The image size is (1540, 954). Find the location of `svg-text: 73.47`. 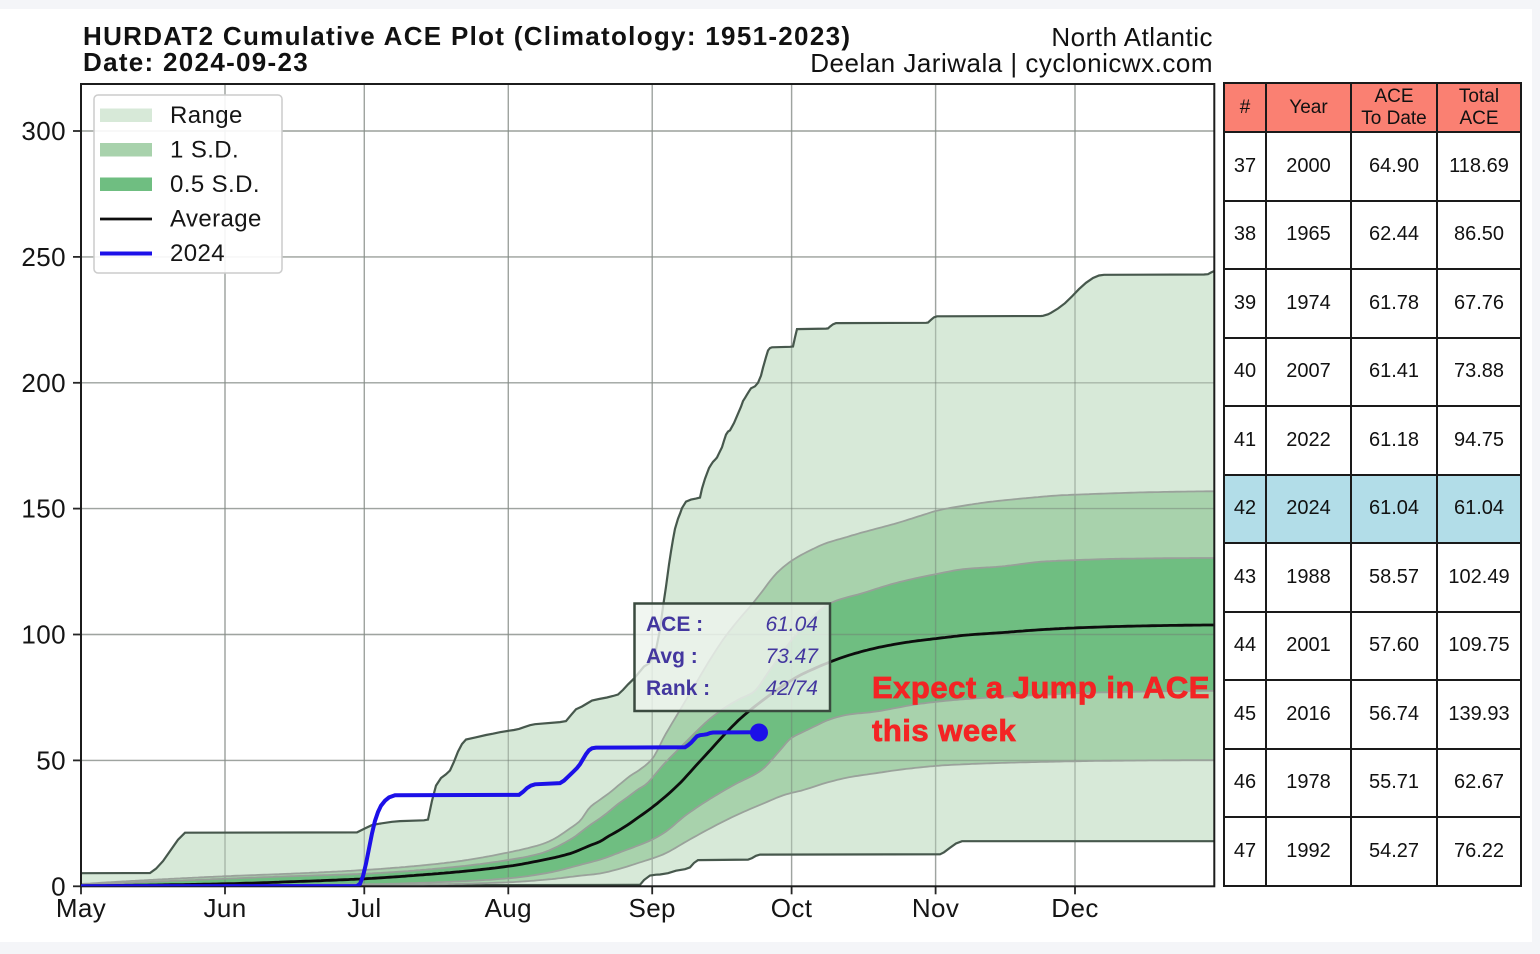

svg-text: 73.47 is located at coordinates (792, 656).